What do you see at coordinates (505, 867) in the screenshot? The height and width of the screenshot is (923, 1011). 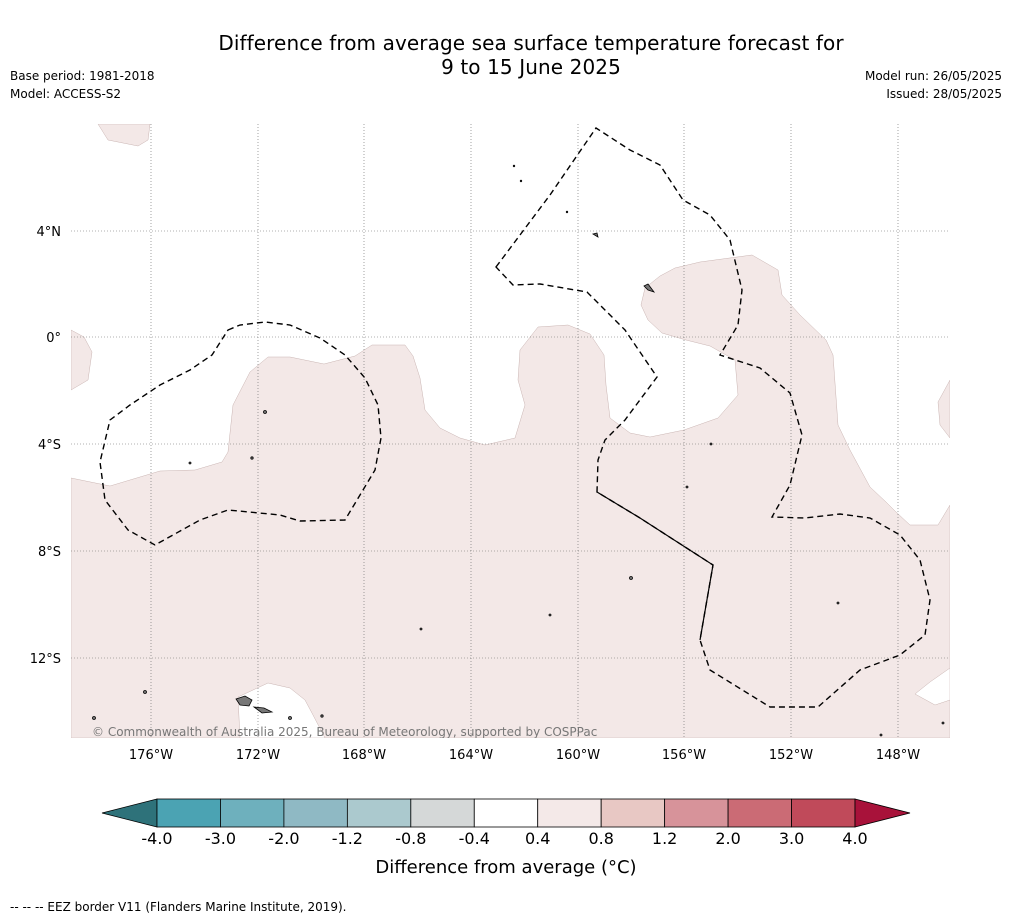 I see `colorbar-title: Difference from average (°C)` at bounding box center [505, 867].